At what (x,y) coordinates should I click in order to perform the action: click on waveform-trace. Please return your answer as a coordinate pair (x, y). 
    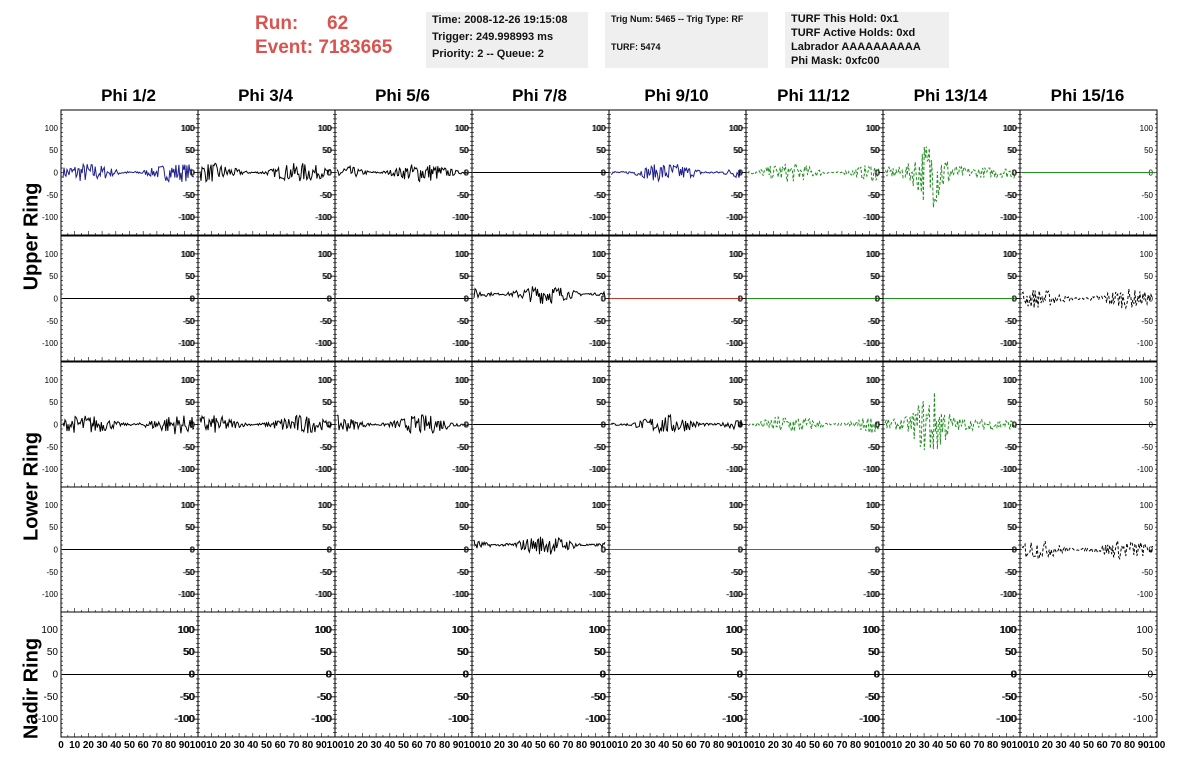
    Looking at the image, I should click on (402, 173).